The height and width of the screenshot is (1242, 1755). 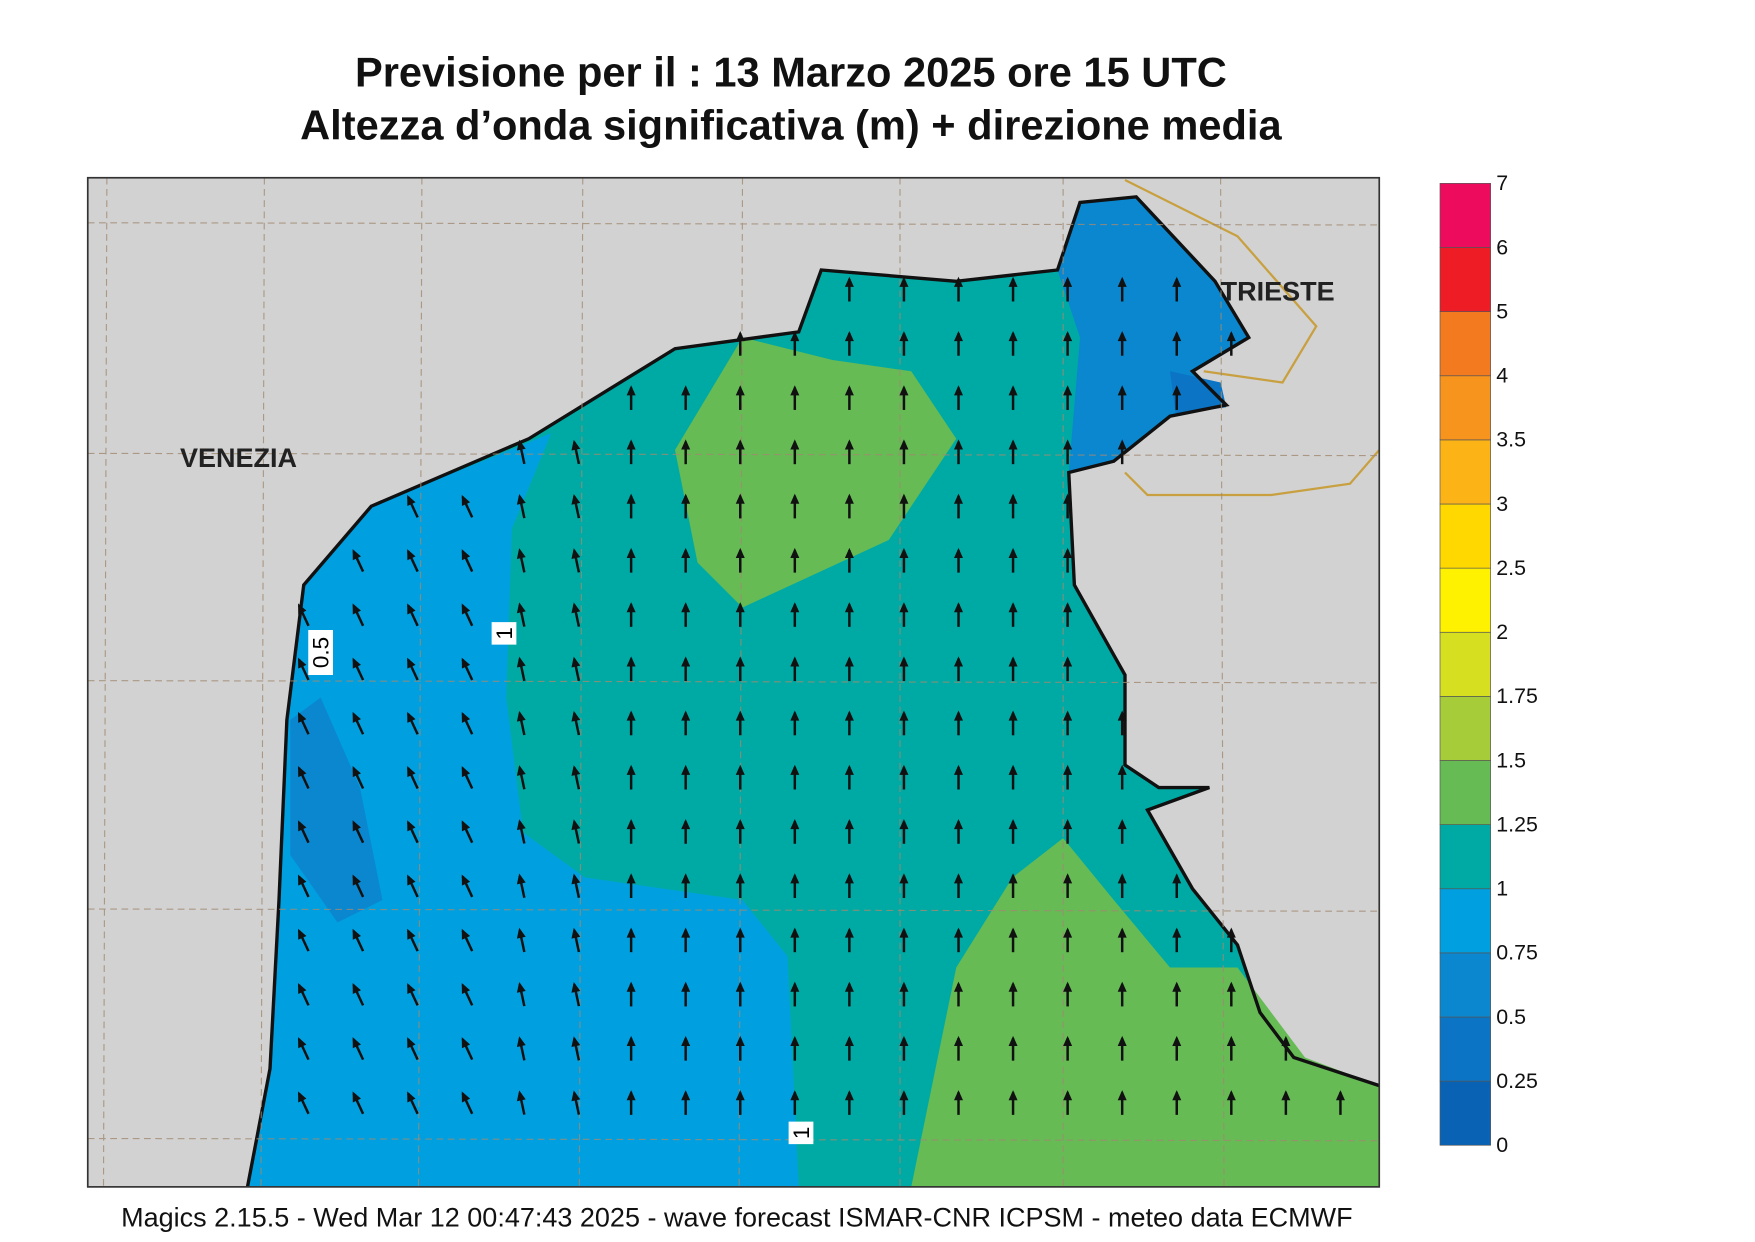 I want to click on colorbar-label: 0.5, so click(x=1511, y=1017).